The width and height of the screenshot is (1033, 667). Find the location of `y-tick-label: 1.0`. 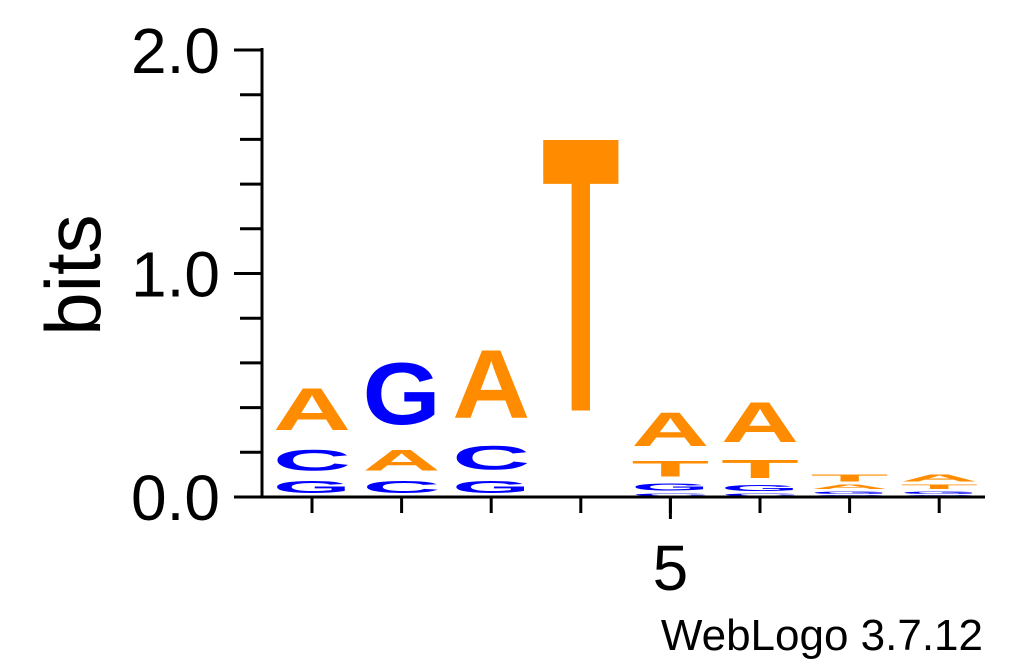

y-tick-label: 1.0 is located at coordinates (175, 275).